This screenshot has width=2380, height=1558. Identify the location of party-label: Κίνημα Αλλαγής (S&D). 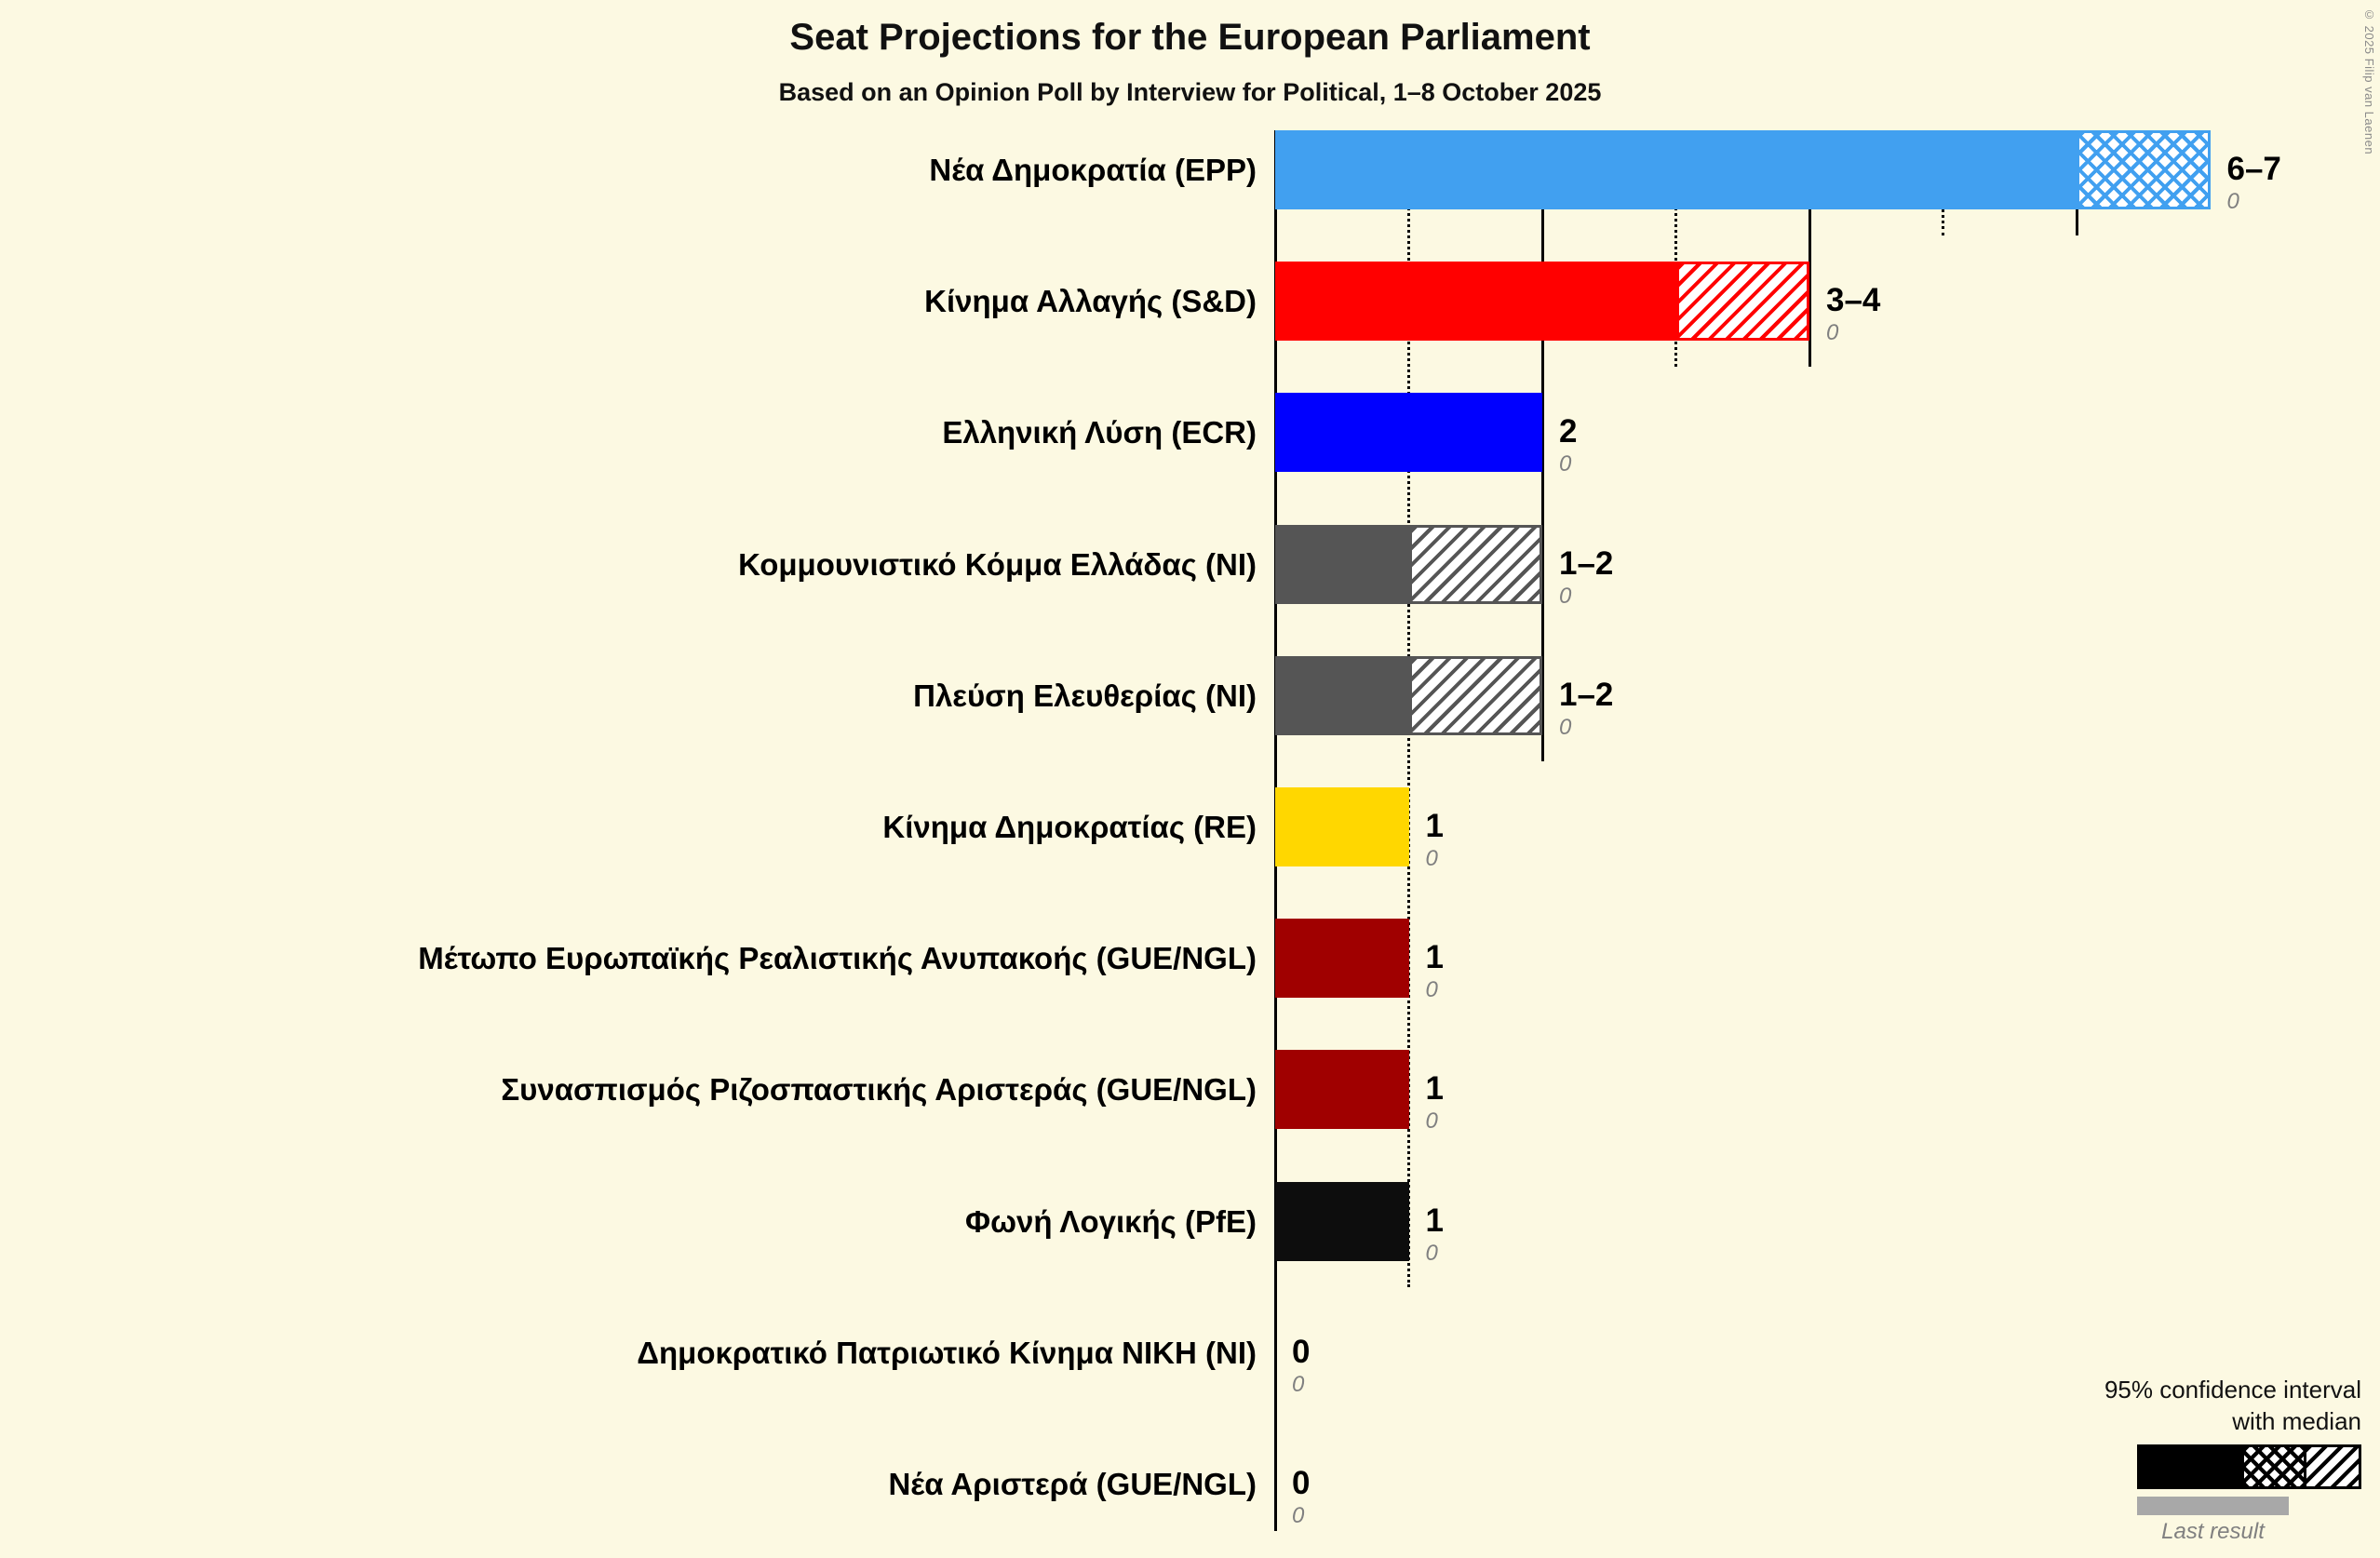
(1090, 301).